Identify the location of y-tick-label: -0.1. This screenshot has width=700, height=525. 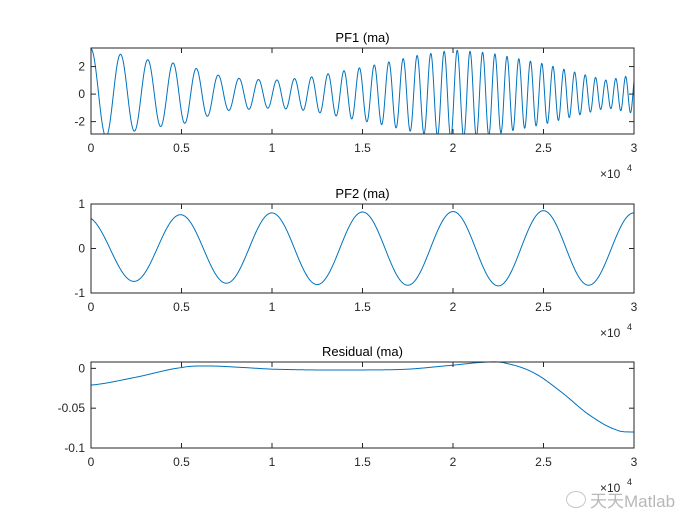
(74, 448).